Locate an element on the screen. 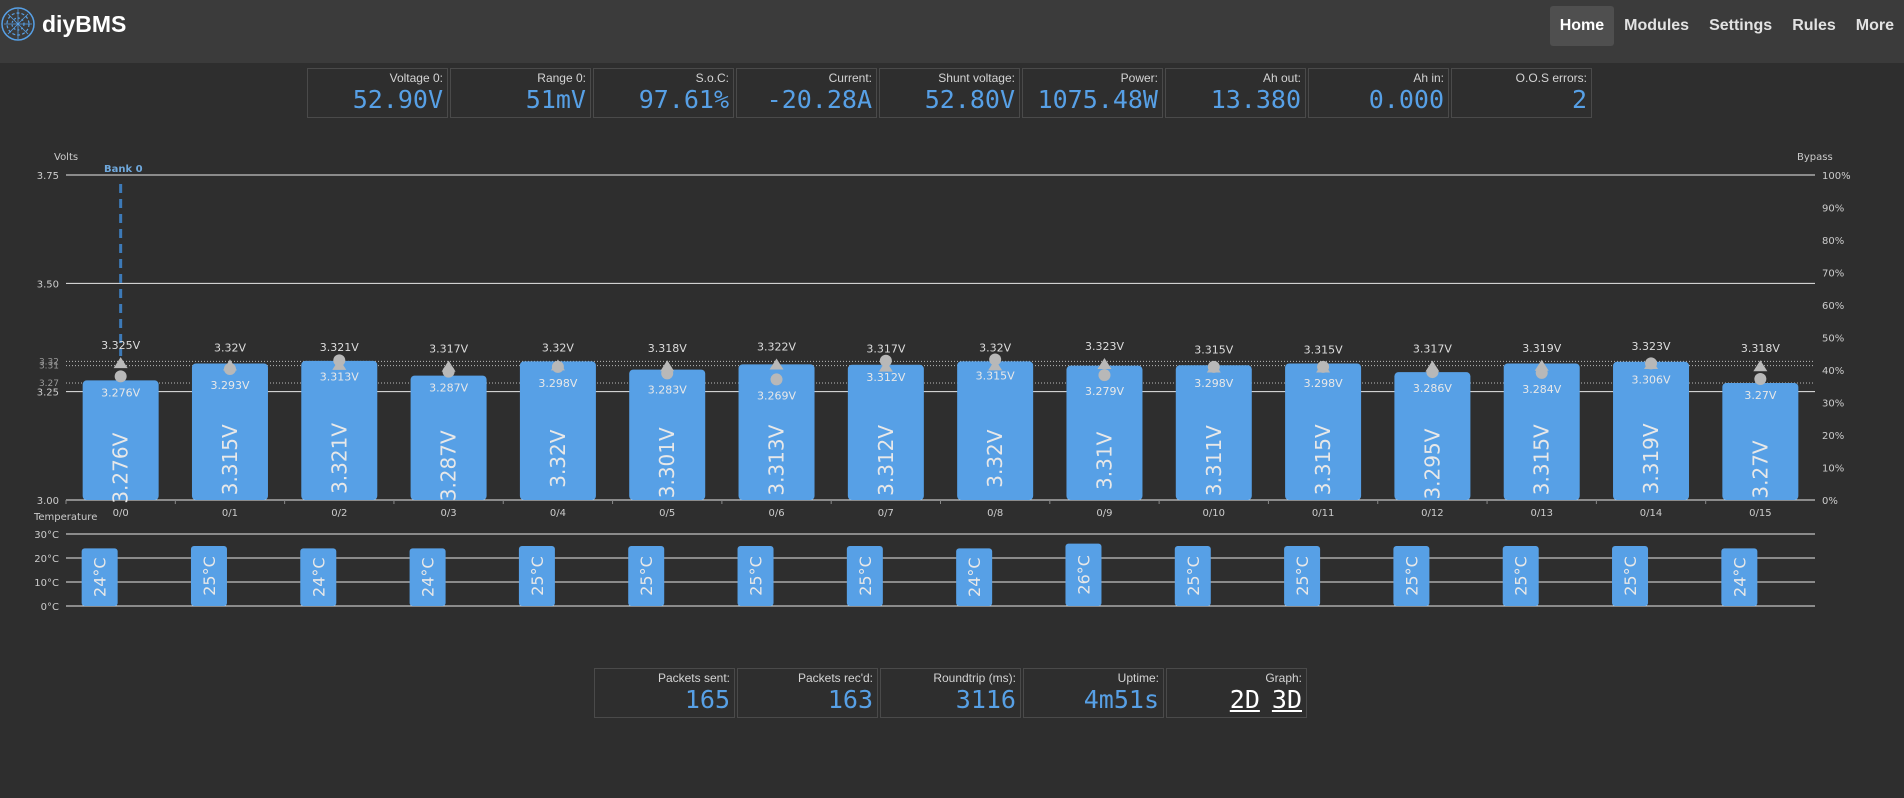  graph-2d-link: 2D is located at coordinates (1244, 699).